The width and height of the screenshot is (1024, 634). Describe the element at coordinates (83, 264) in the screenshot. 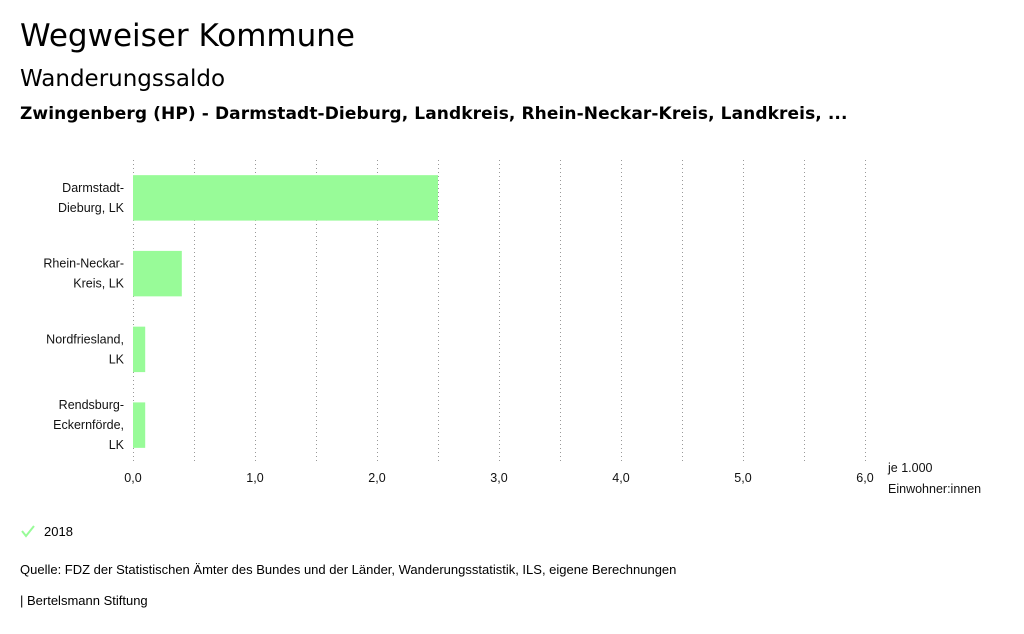

I see `category-label: Rhein-Neckar-` at that location.